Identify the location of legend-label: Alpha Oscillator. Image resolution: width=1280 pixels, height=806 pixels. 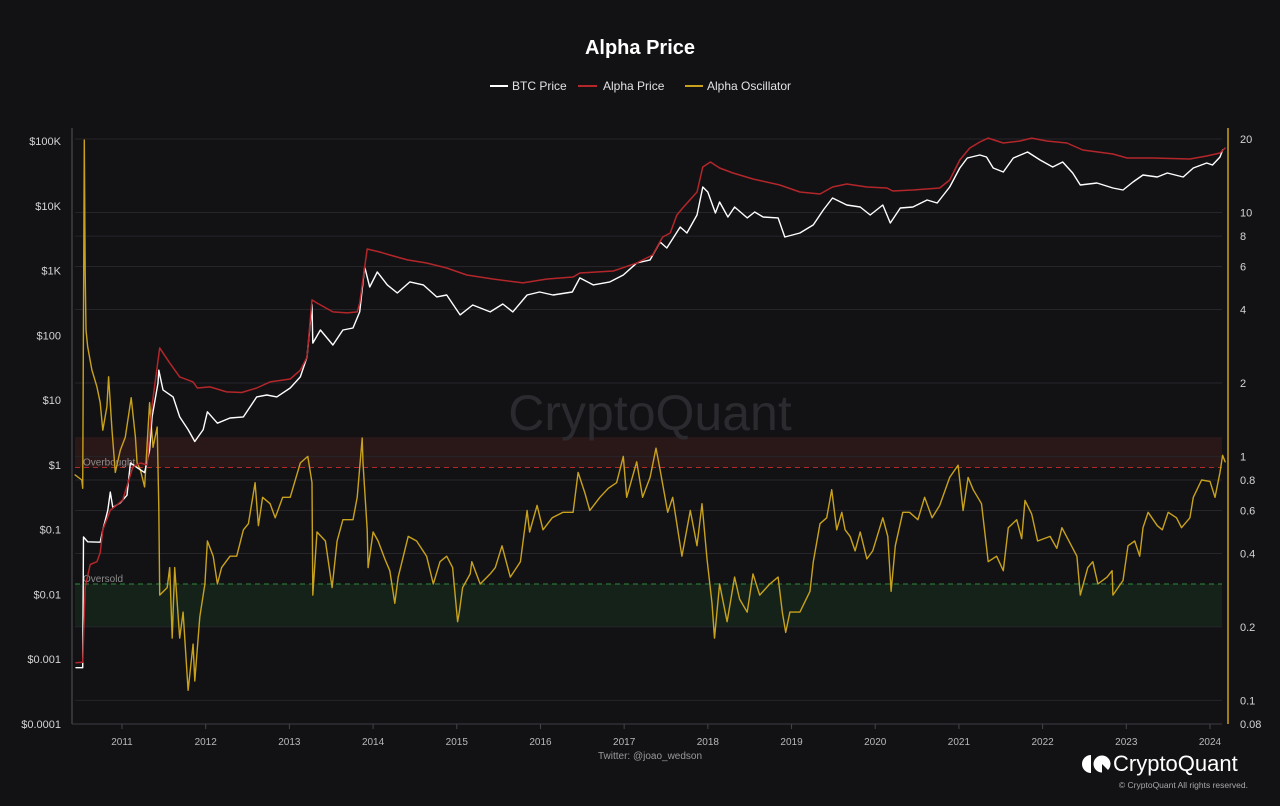
(749, 86).